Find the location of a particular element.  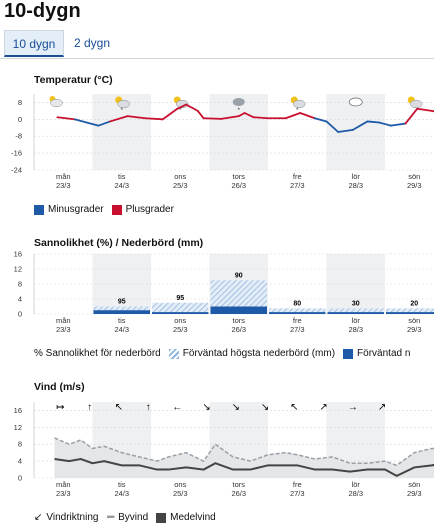

day-name-label: lör is located at coordinates (356, 176).